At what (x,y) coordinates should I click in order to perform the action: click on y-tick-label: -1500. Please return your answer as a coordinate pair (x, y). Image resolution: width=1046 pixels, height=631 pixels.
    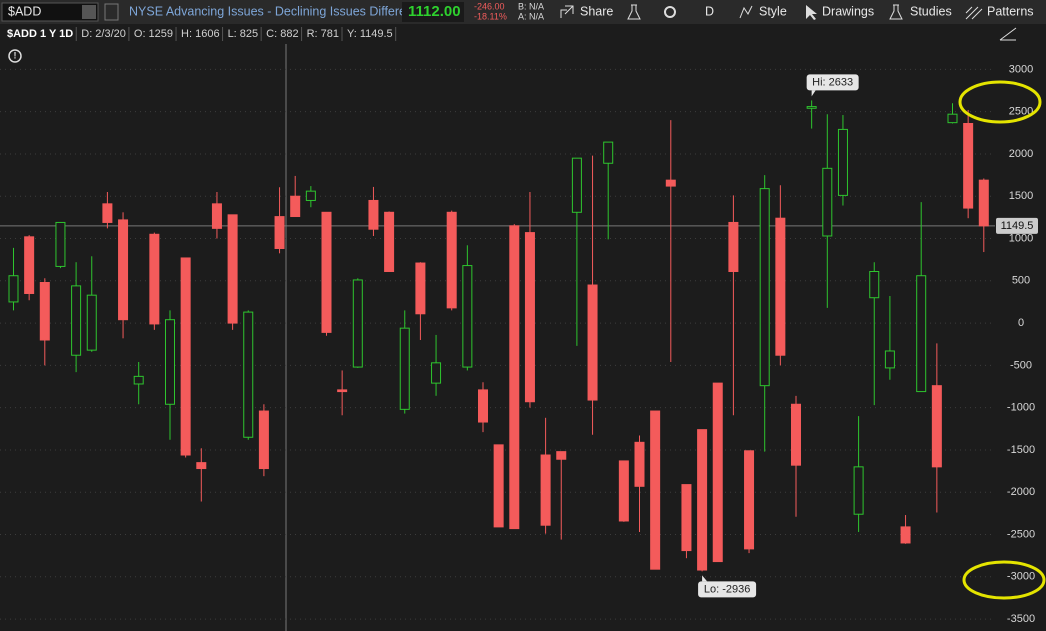
    Looking at the image, I should click on (1021, 450).